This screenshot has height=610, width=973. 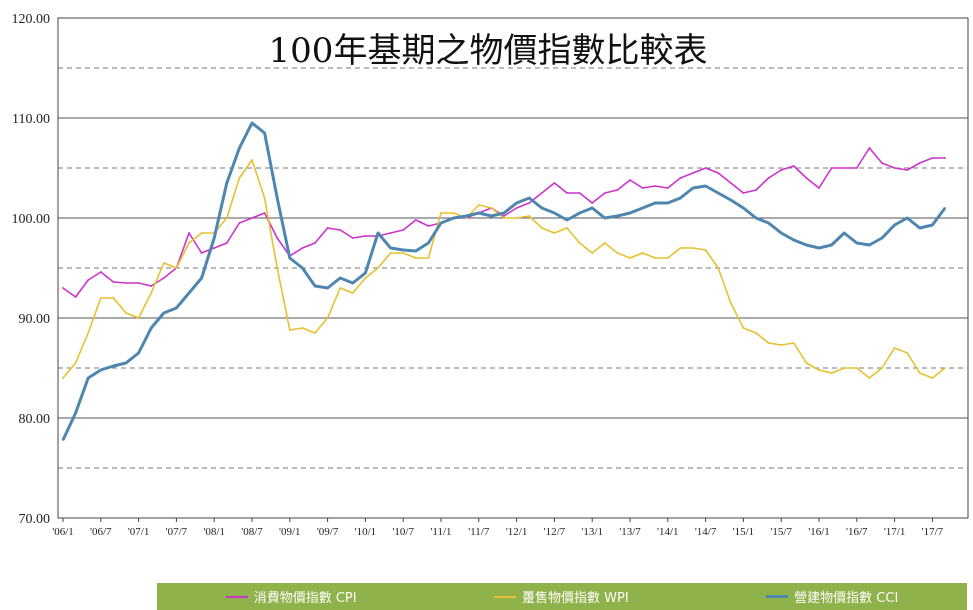 I want to click on x-tick-label: '14/1, so click(x=668, y=532).